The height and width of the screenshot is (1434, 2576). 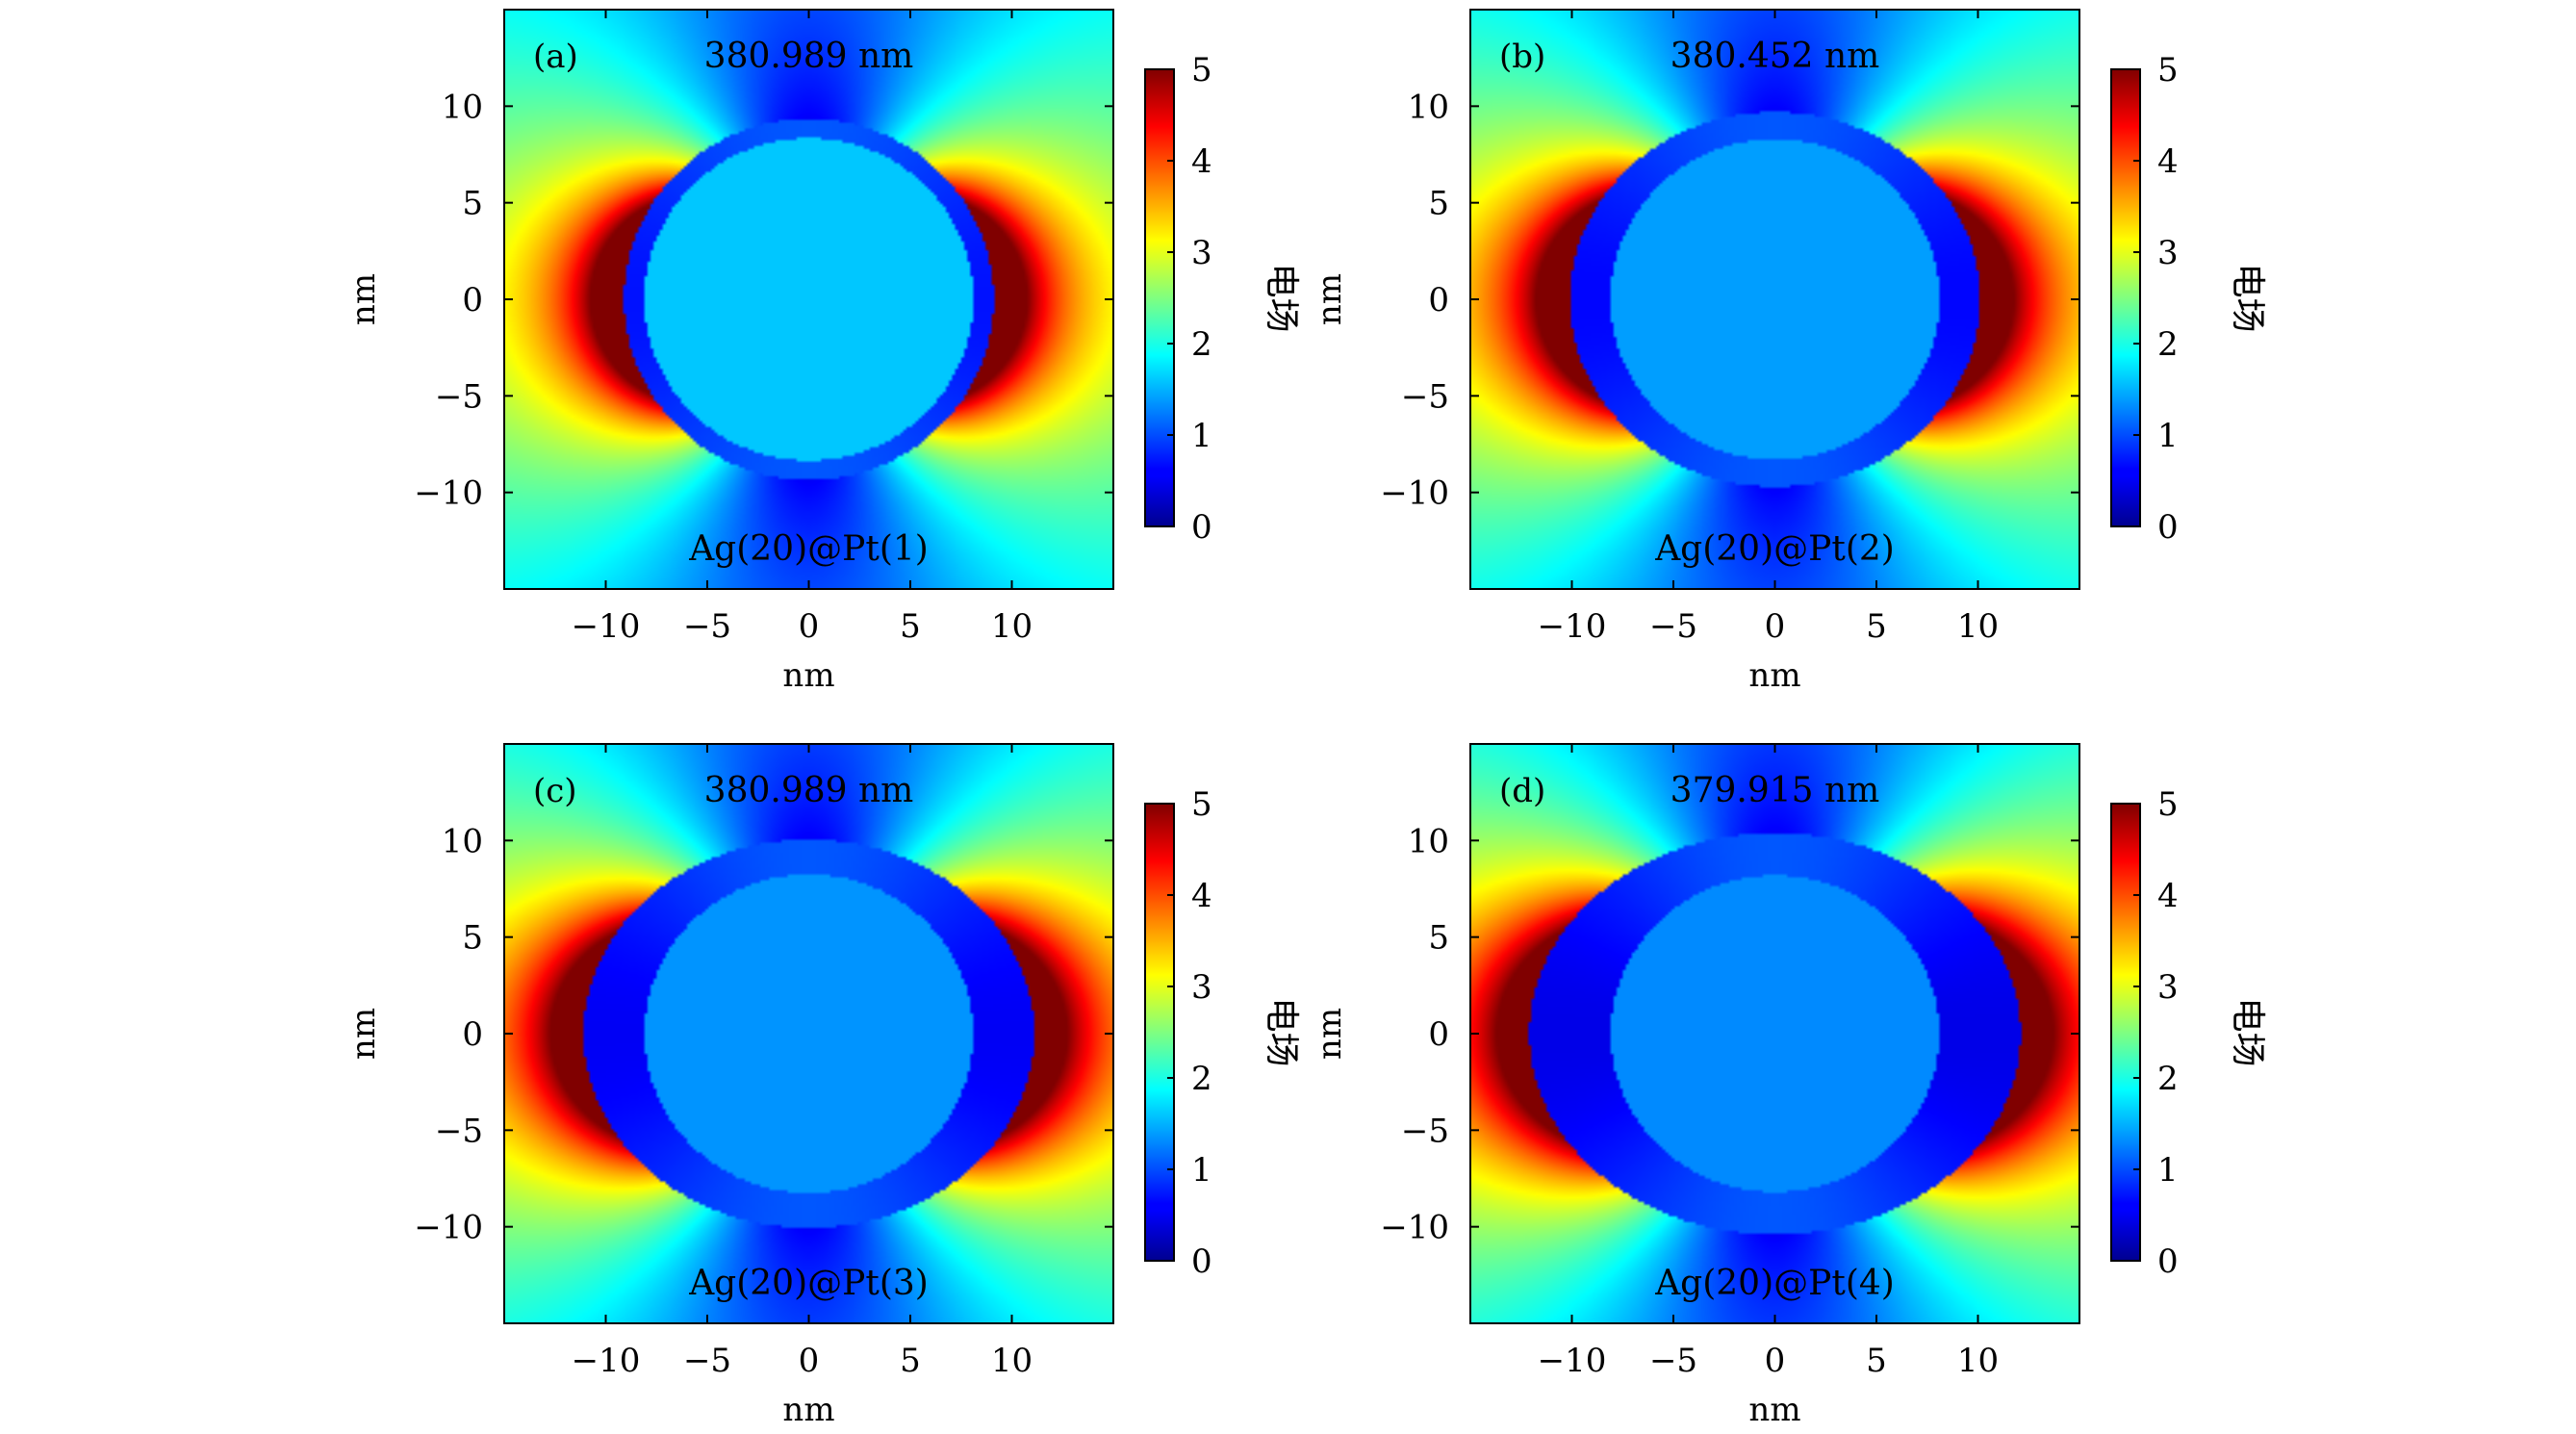 I want to click on sample-label: Ag(20)@Pt(2), so click(x=1774, y=549).